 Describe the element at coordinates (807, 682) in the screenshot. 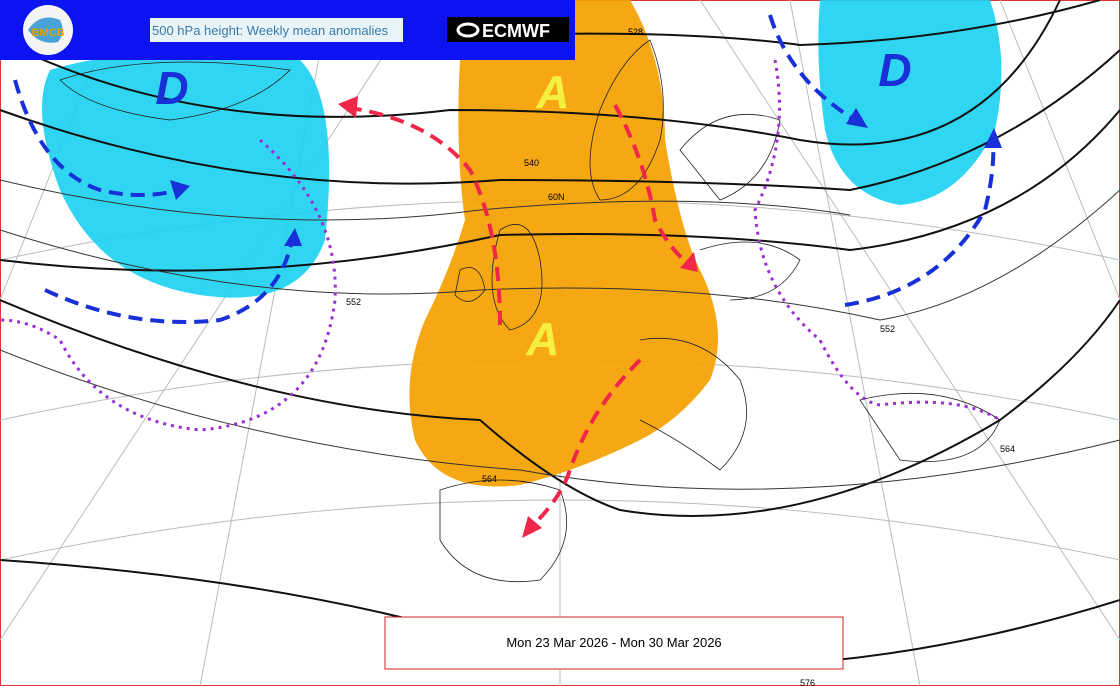

I see `contour-label: 576` at that location.